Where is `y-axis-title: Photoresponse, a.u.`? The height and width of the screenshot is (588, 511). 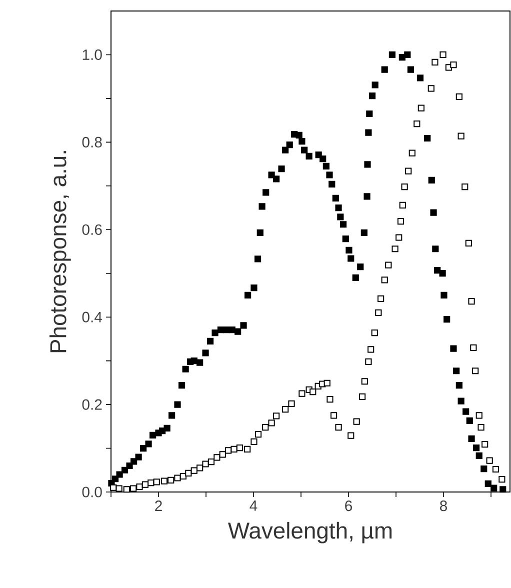
y-axis-title: Photoresponse, a.u. is located at coordinates (60, 251).